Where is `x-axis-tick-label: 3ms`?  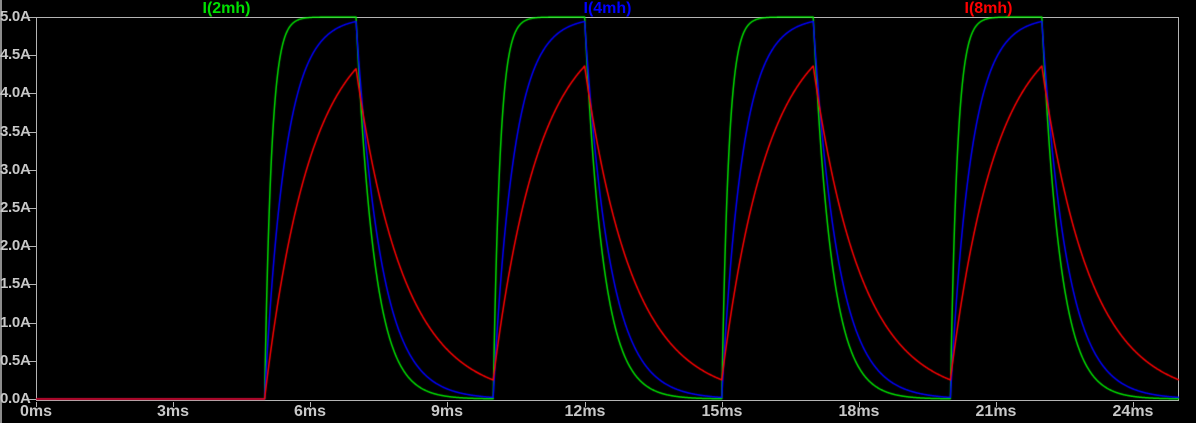 x-axis-tick-label: 3ms is located at coordinates (173, 411).